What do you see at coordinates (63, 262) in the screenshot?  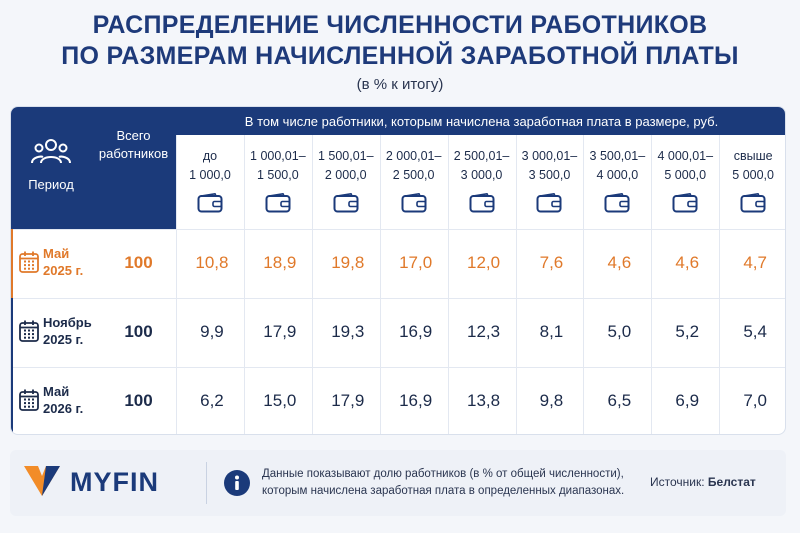 I see `period-label: Май 2025 г.` at bounding box center [63, 262].